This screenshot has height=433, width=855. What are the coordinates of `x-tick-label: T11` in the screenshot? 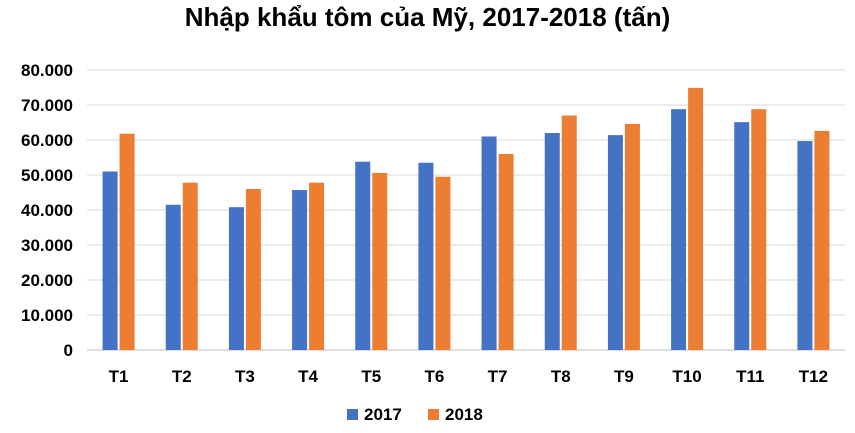 It's located at (750, 376).